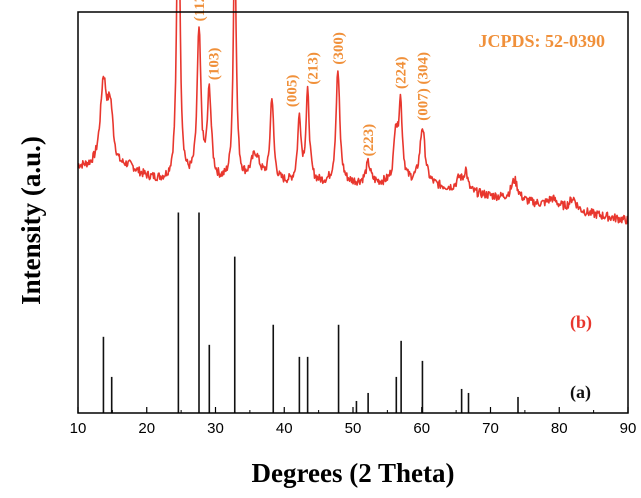 The width and height of the screenshot is (641, 498). What do you see at coordinates (292, 91) in the screenshot?
I see `peak-label: (005)` at bounding box center [292, 91].